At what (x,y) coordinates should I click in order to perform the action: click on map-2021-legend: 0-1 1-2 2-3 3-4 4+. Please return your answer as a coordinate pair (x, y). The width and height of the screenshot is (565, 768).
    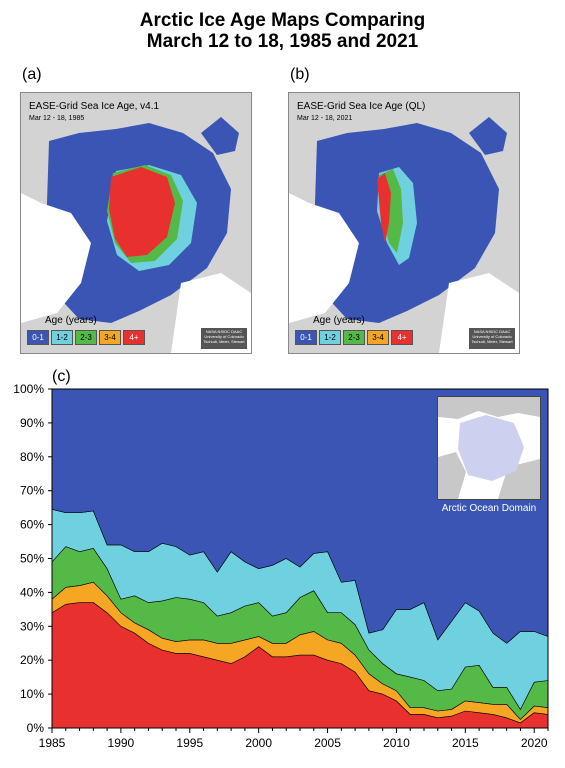
    Looking at the image, I should click on (354, 337).